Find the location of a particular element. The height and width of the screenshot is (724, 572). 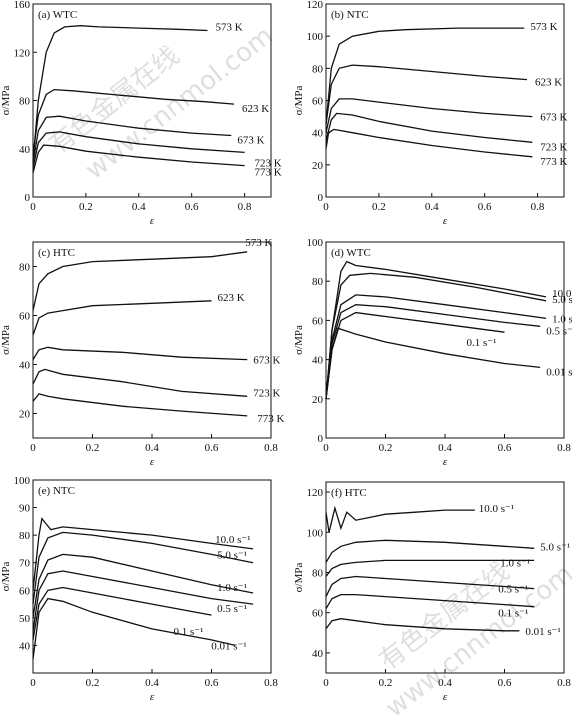

y-tick-label: 70 is located at coordinates (25, 564).